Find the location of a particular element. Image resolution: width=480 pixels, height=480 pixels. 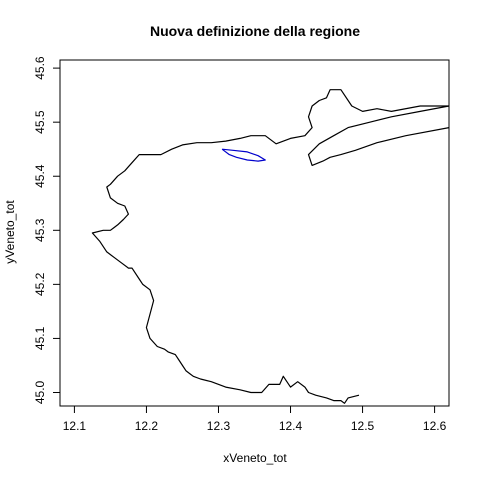

y-axis-label: yVeneto_tot is located at coordinates (10, 232).